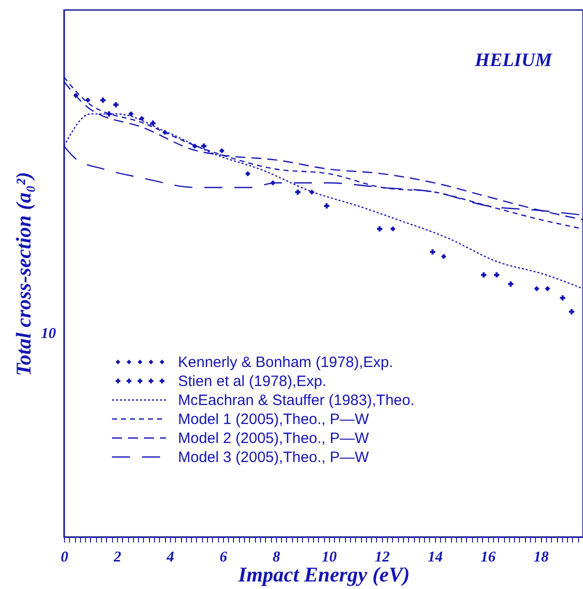  I want to click on legend-label: Model 3 (2005),Theo., P—W, so click(274, 457).